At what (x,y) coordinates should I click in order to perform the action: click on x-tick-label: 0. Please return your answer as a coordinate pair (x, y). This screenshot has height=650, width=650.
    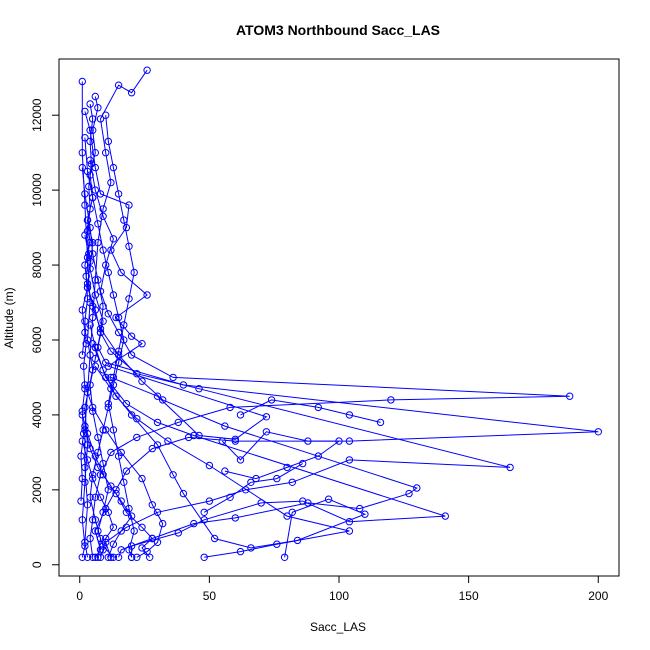
    Looking at the image, I should click on (79, 596).